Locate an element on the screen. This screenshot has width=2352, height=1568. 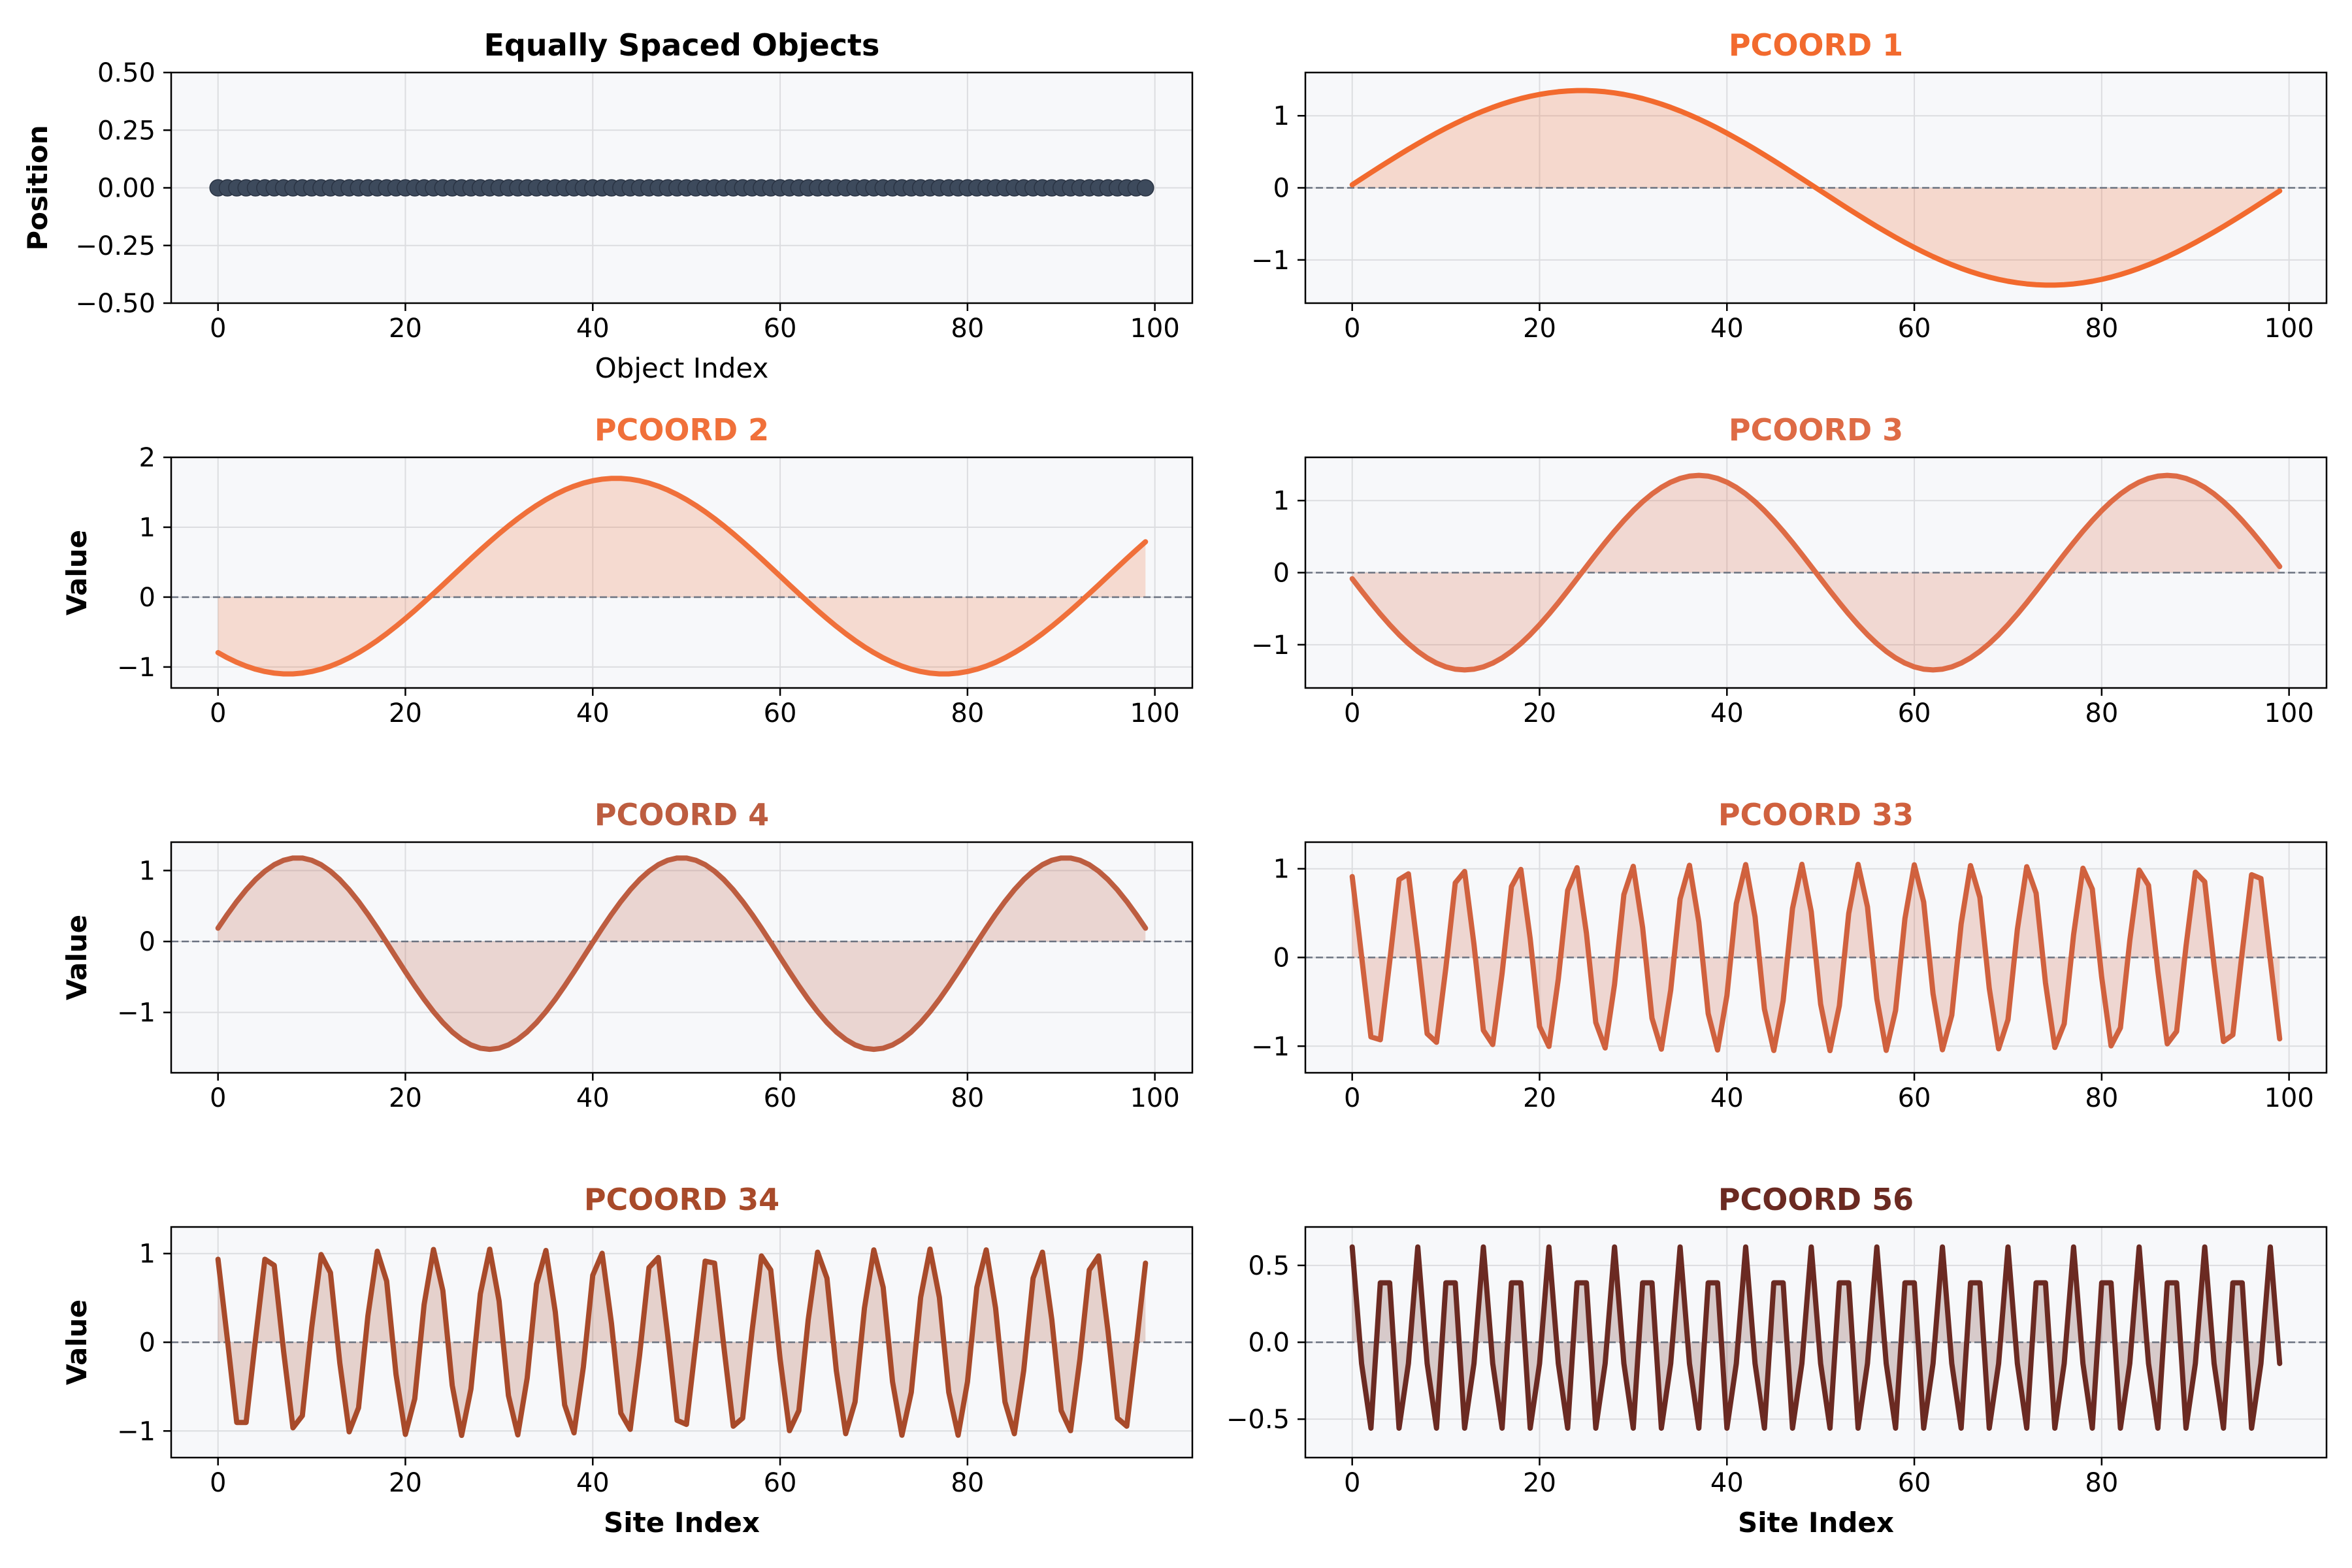
subplot-5: 0 20 40 60 80 100 −1 0 1 PCOORD 4 Value is located at coordinates (627, 955).